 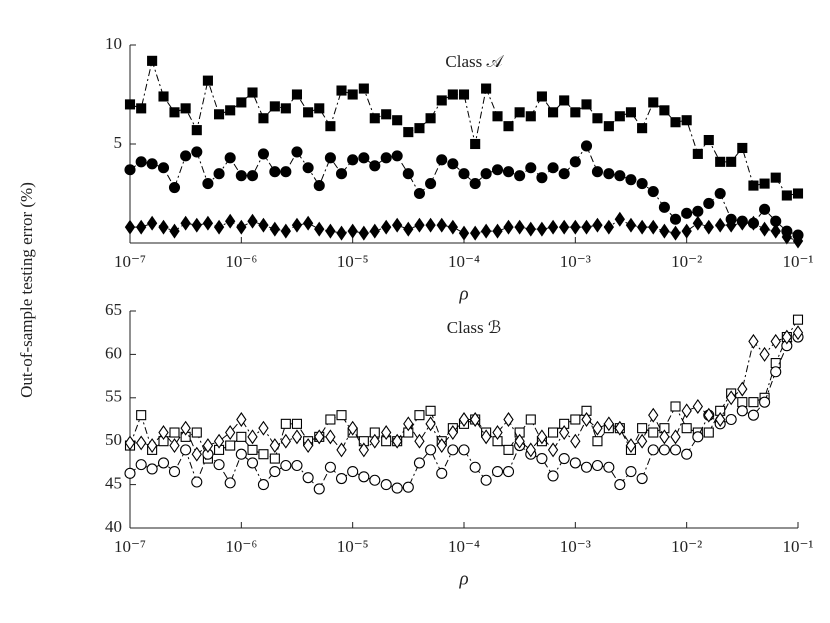 I want to click on y-tick-label: 5, so click(x=118, y=142).